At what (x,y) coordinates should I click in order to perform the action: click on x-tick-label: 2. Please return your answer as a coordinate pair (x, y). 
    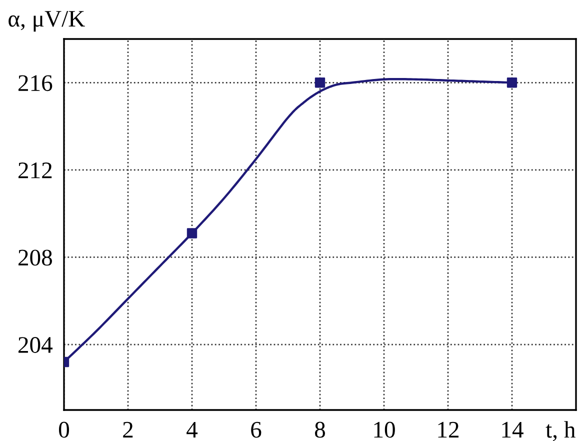
    Looking at the image, I should click on (128, 430).